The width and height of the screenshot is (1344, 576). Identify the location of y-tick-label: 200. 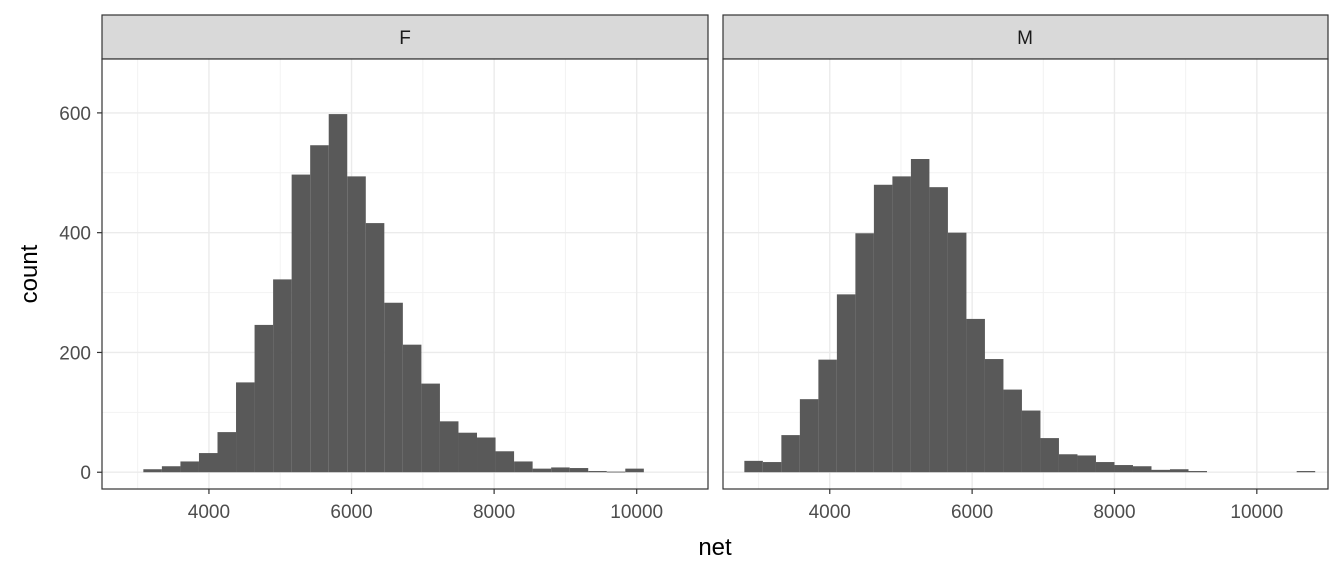
(75, 353).